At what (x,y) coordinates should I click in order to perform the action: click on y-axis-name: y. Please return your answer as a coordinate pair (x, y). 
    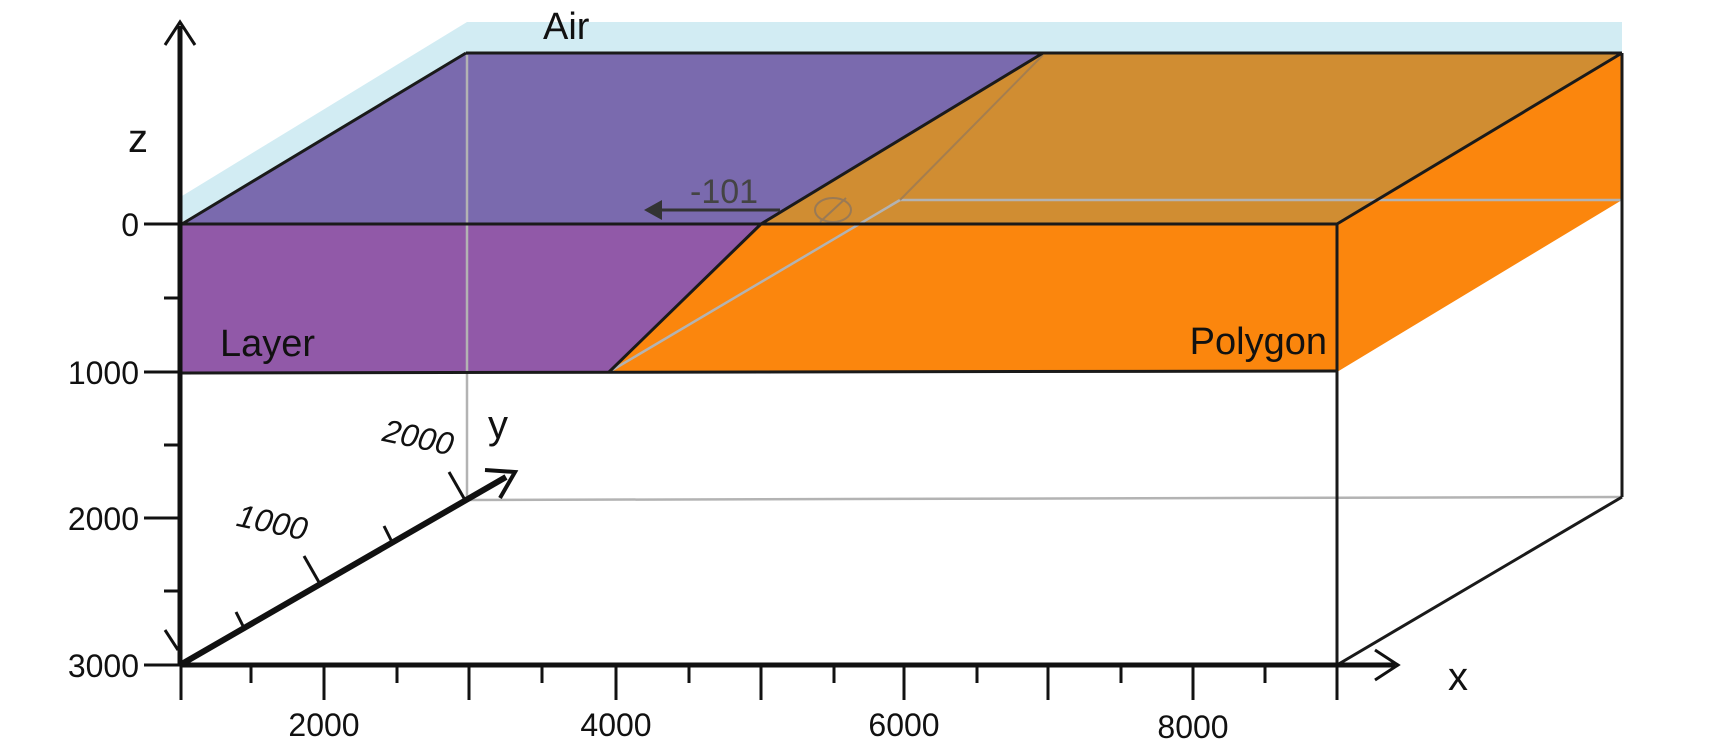
    Looking at the image, I should click on (498, 425).